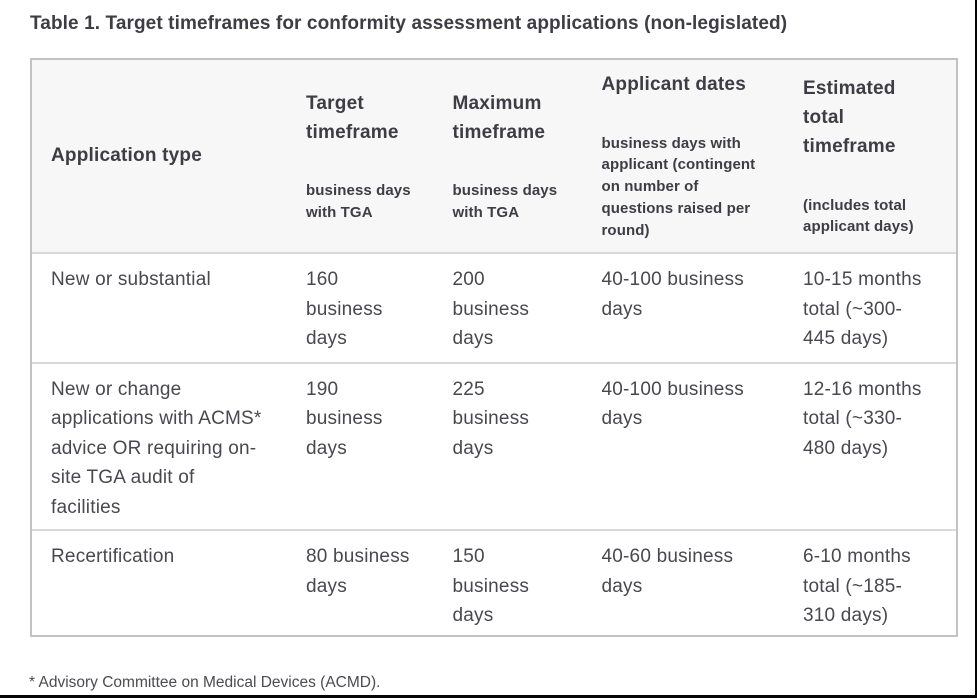 This screenshot has height=698, width=977. I want to click on cell-applicant-dates: 40-60 business days, so click(683, 582).